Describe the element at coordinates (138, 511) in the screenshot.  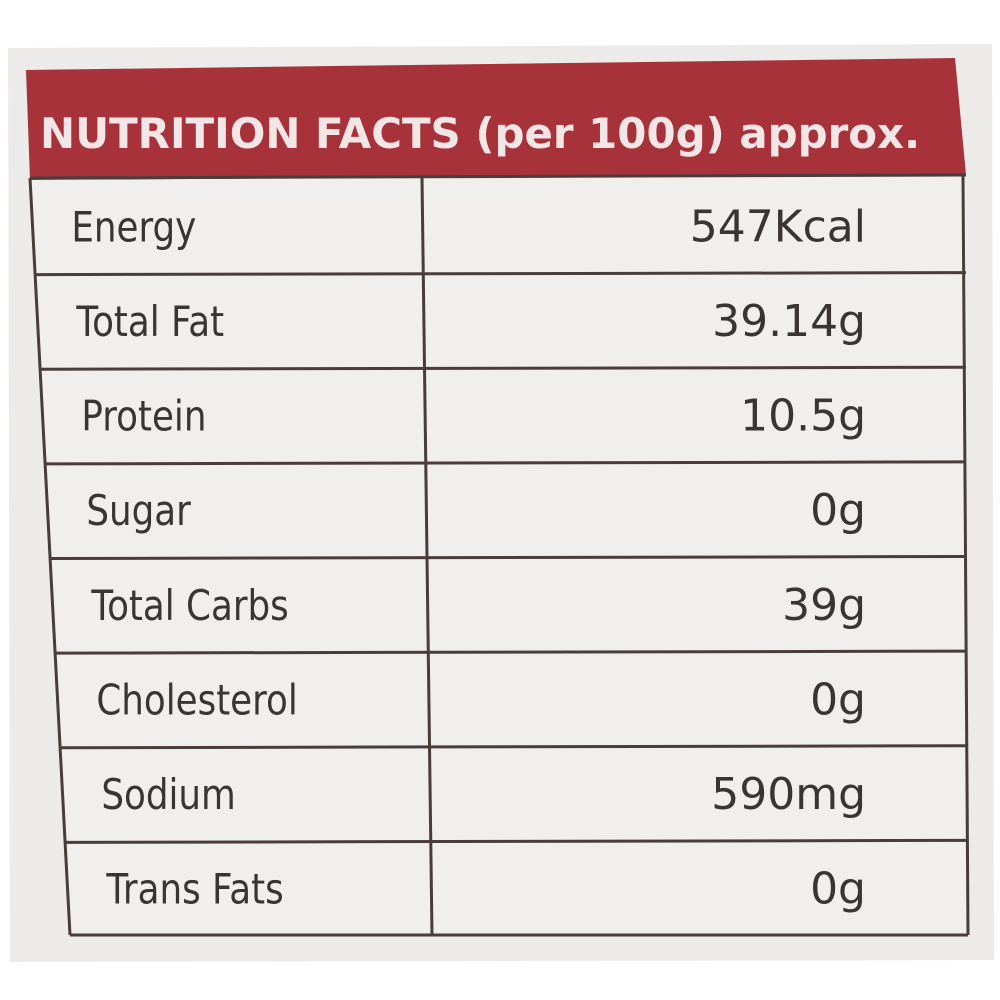
I see `nutrient-name: Sugar` at that location.